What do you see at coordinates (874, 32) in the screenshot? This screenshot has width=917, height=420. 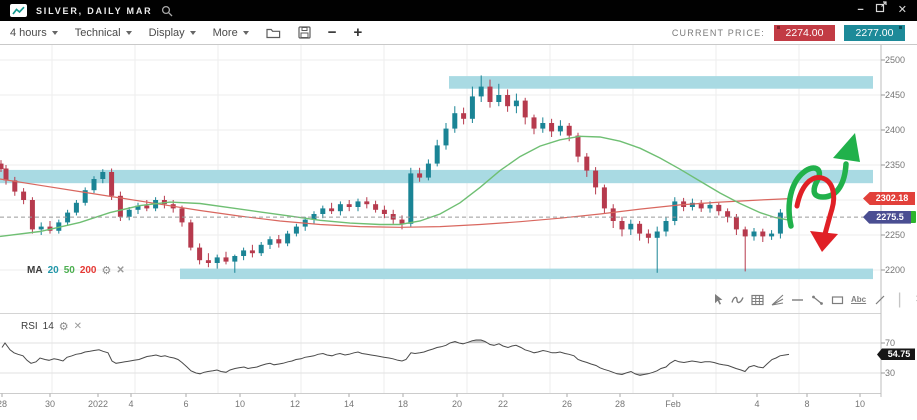 I see `ask-price-badge: 2277.00` at bounding box center [874, 32].